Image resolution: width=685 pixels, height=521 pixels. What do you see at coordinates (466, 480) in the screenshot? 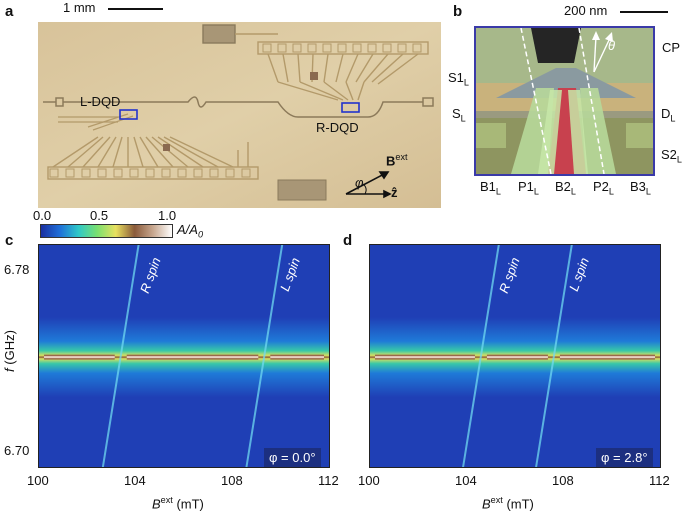
I see `xtick-d-1: 104` at bounding box center [466, 480].